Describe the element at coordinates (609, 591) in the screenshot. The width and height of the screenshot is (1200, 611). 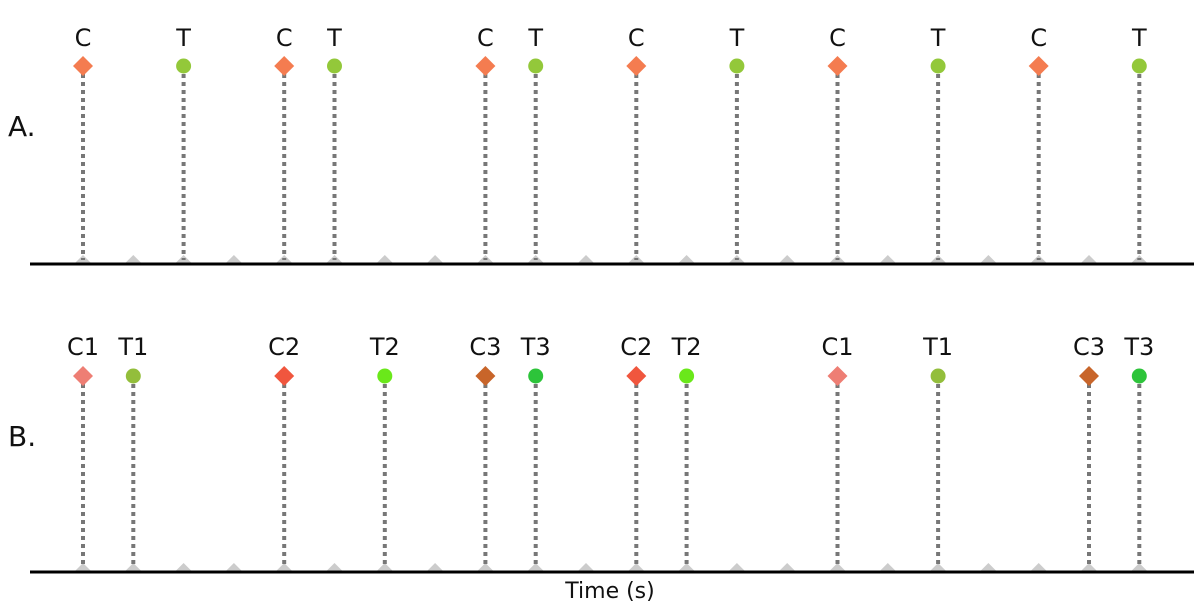
I see `x-axis-title: Time (s)` at that location.